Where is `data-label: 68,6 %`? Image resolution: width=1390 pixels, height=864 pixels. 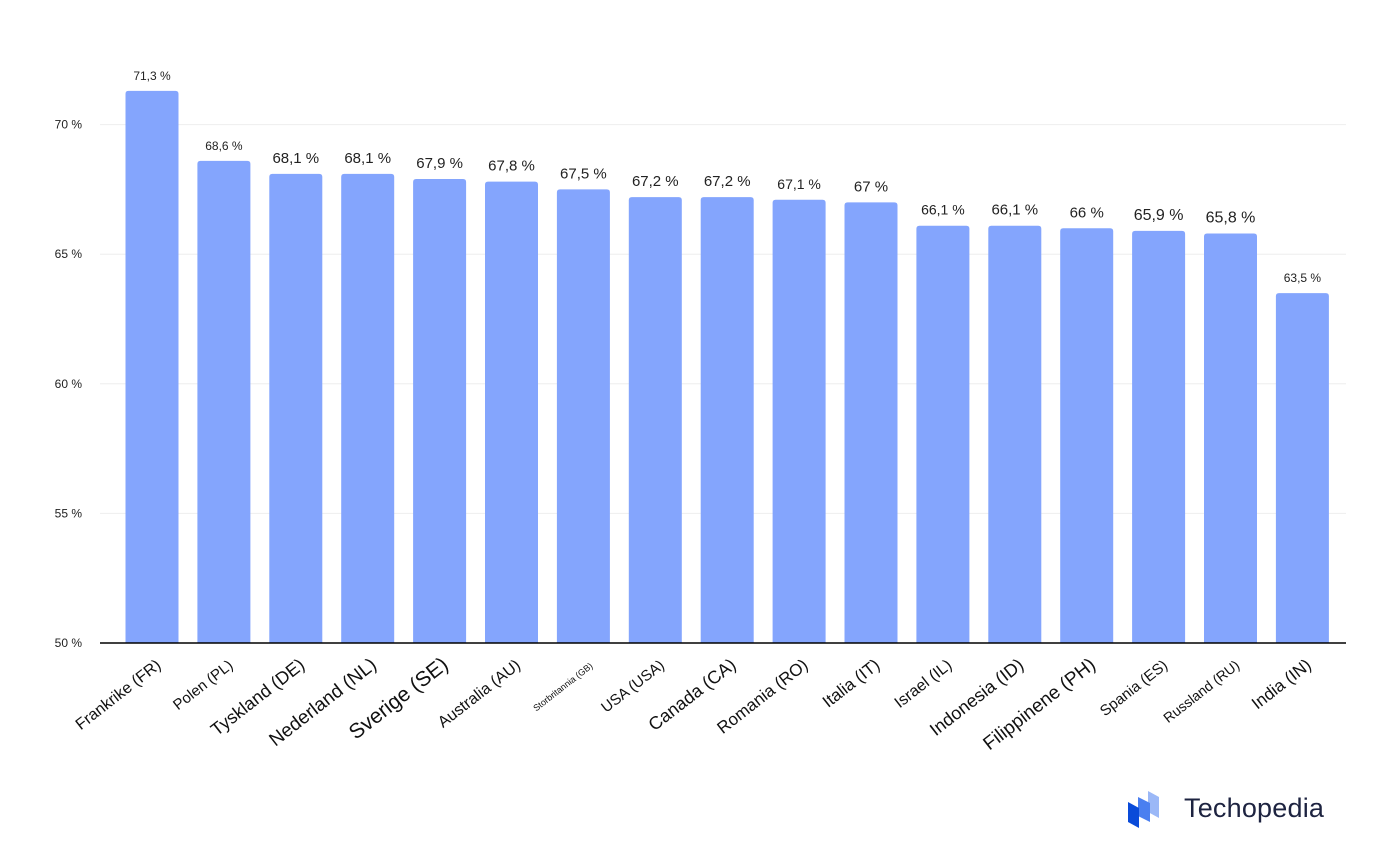 data-label: 68,6 % is located at coordinates (224, 146).